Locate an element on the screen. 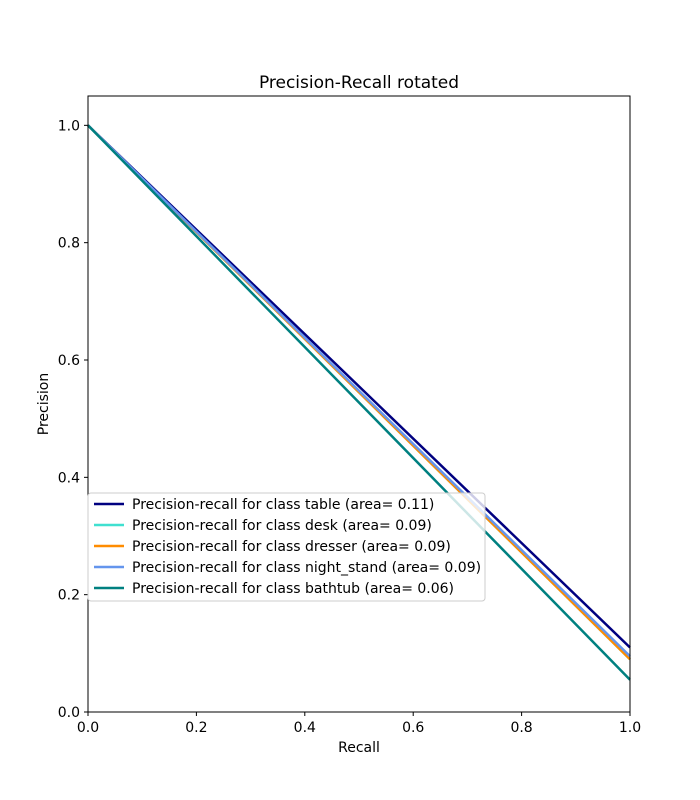  y-tick-label: 0.8 is located at coordinates (69, 244).